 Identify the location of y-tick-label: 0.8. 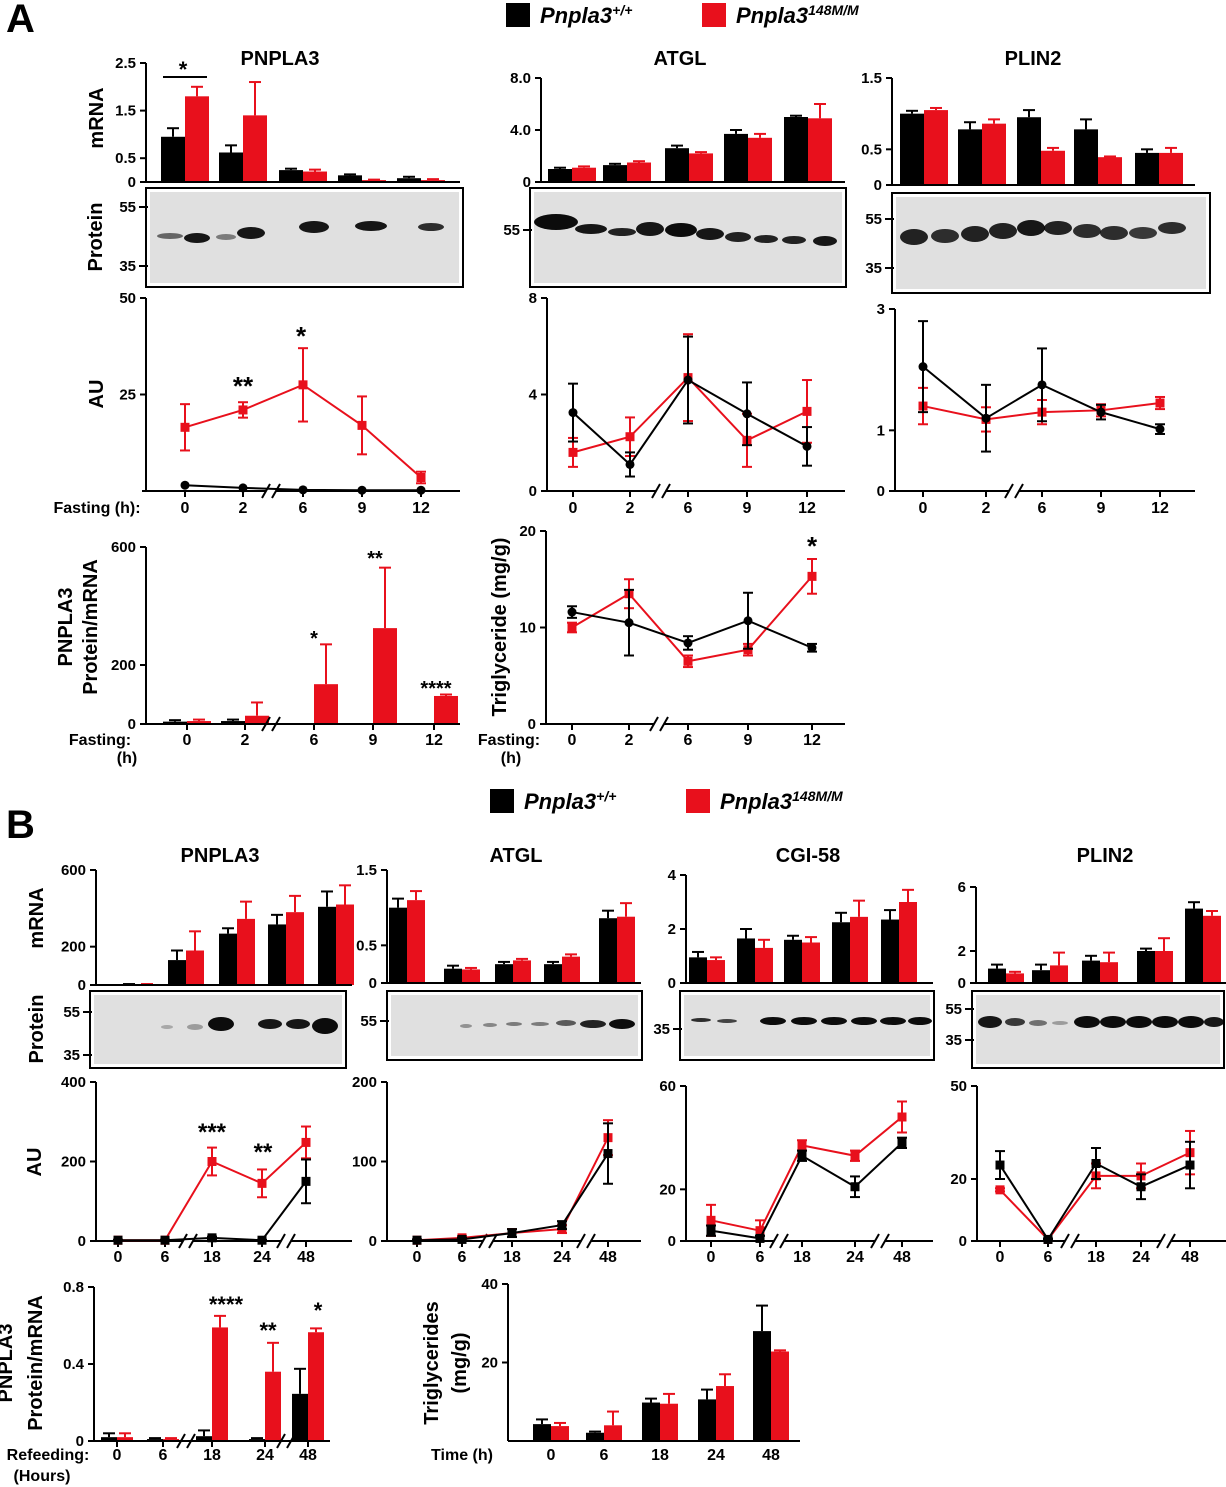
(73, 1287).